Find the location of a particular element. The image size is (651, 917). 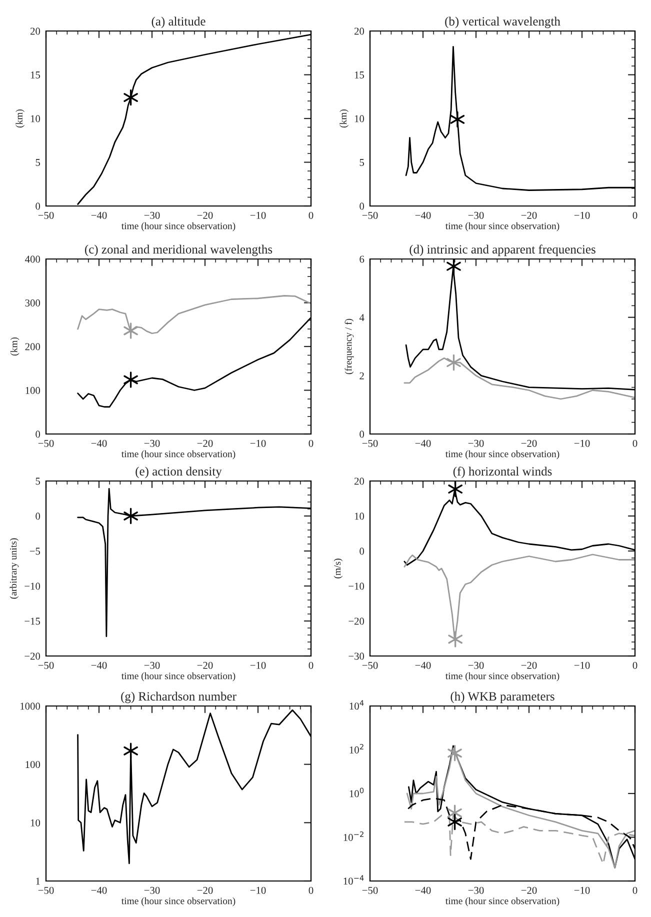

y-tick-label: −10 is located at coordinates (356, 586).